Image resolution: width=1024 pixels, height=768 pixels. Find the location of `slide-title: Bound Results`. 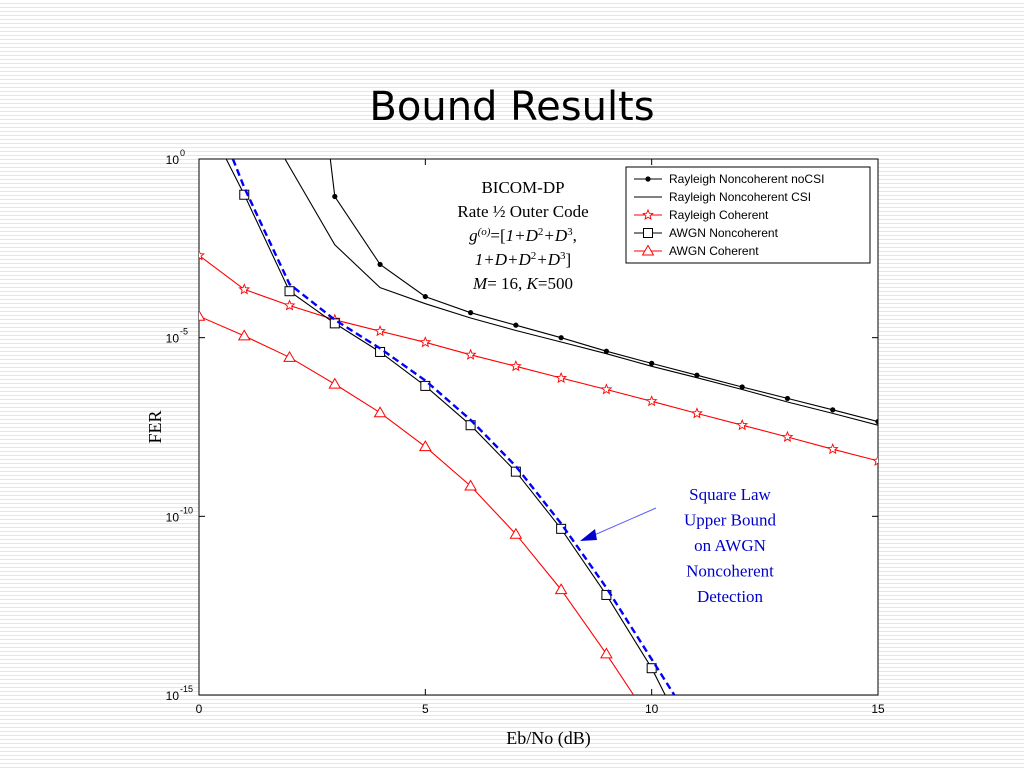

slide-title: Bound Results is located at coordinates (512, 107).